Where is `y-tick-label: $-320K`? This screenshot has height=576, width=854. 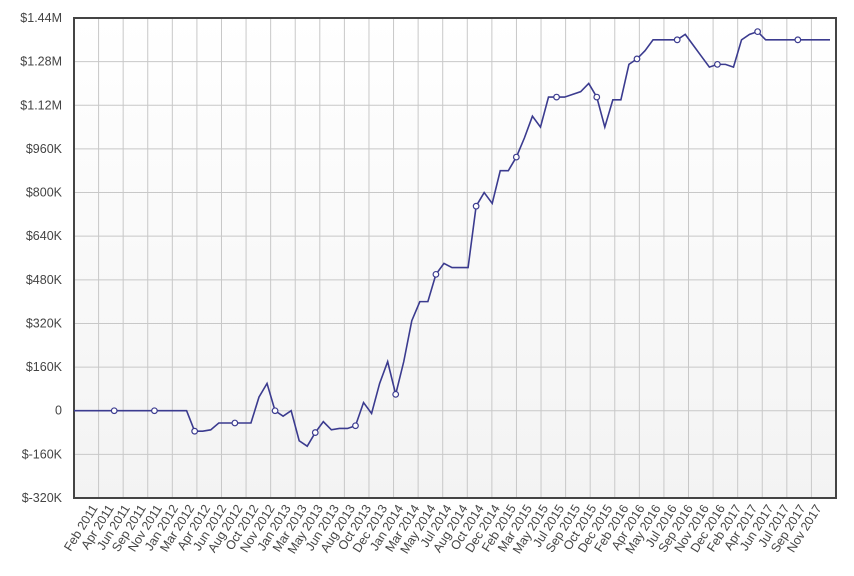 y-tick-label: $-320K is located at coordinates (42, 498).